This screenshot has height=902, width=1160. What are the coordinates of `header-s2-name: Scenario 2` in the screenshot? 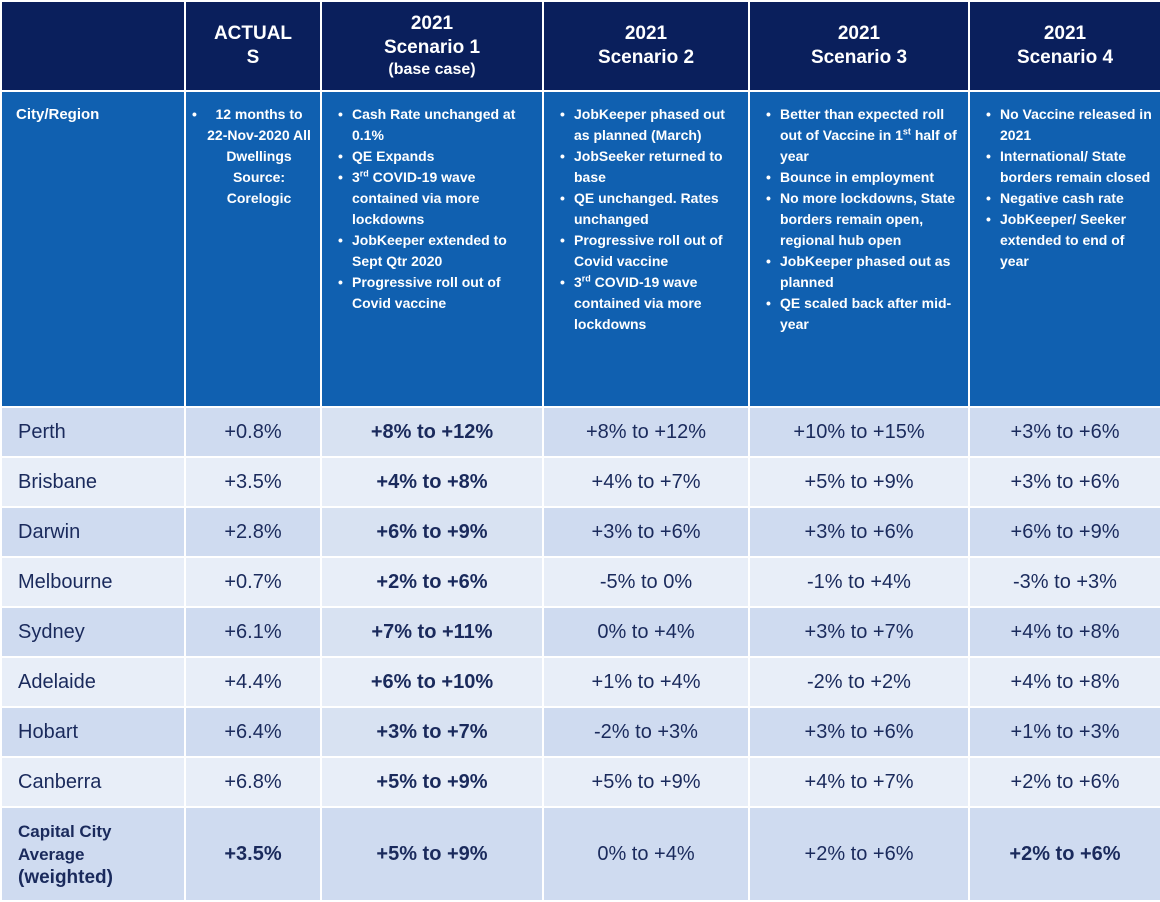 It's located at (646, 57).